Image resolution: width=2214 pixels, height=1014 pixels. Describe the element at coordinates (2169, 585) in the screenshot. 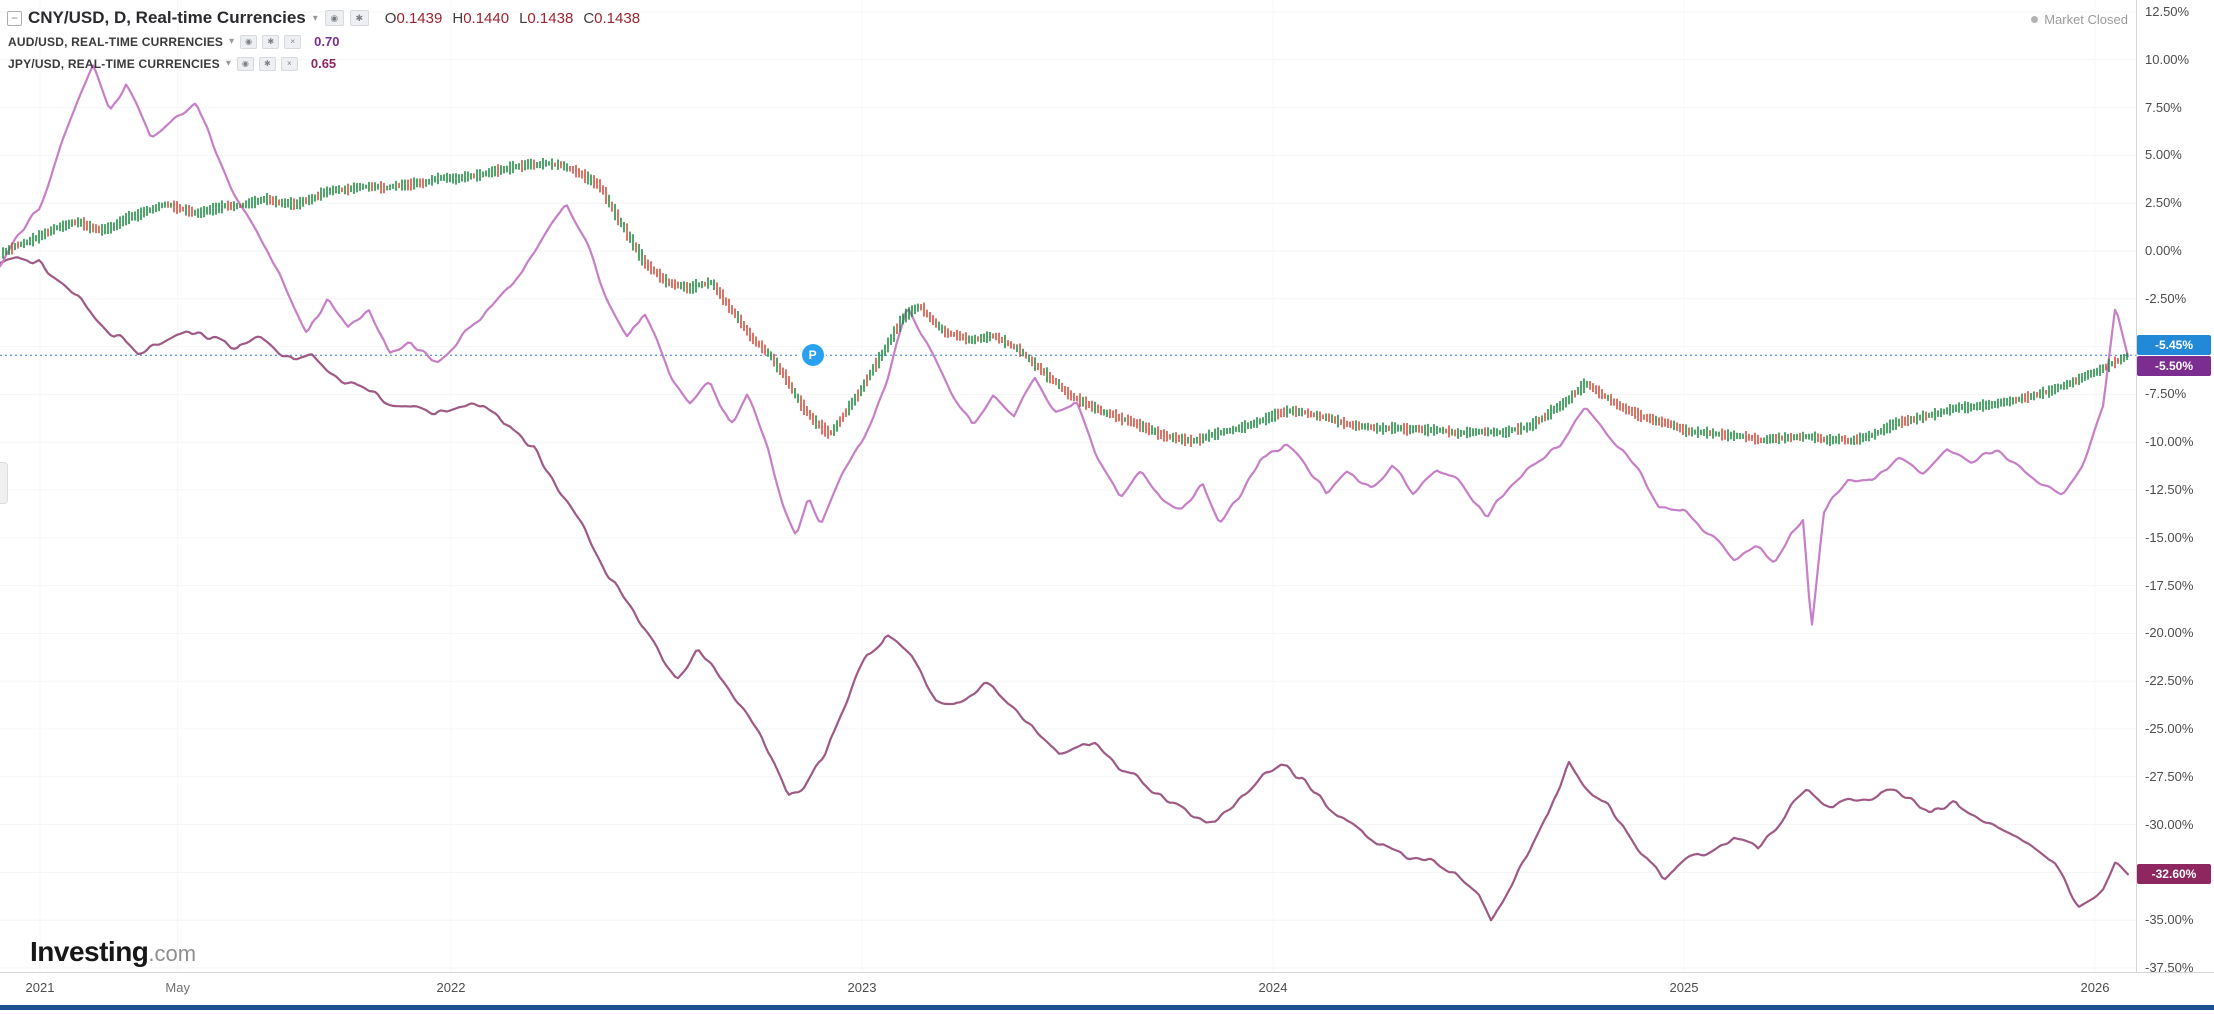

I see `y-axis-tick: -17.50%` at that location.